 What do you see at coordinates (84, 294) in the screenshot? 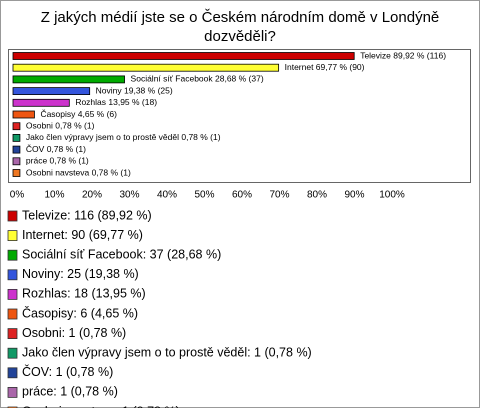
I see `legend-label: Rozhlas: 18 (13,95 %)` at bounding box center [84, 294].